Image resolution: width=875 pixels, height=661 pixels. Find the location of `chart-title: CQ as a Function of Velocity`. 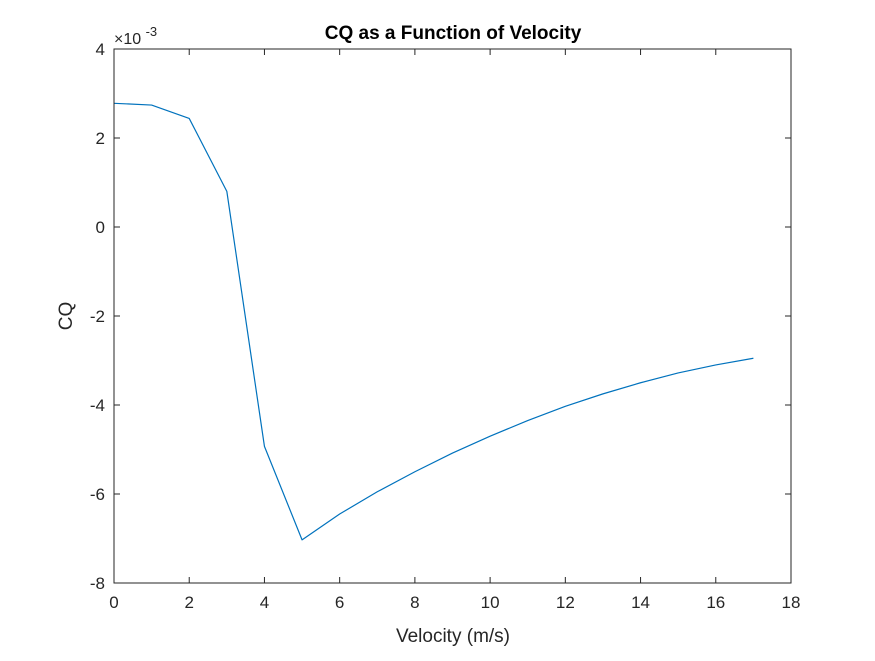

chart-title: CQ as a Function of Velocity is located at coordinates (453, 33).